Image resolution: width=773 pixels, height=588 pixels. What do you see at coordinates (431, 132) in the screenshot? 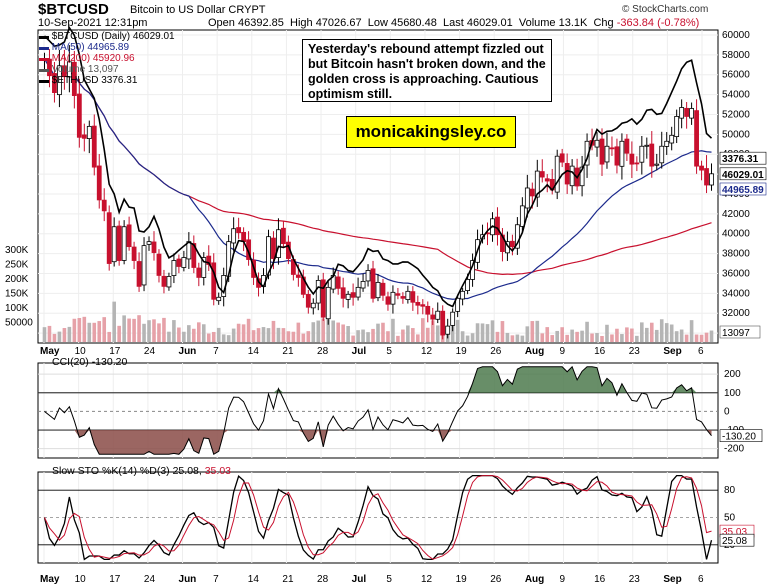
I see `brand-label: monicakingsley.co` at bounding box center [431, 132].